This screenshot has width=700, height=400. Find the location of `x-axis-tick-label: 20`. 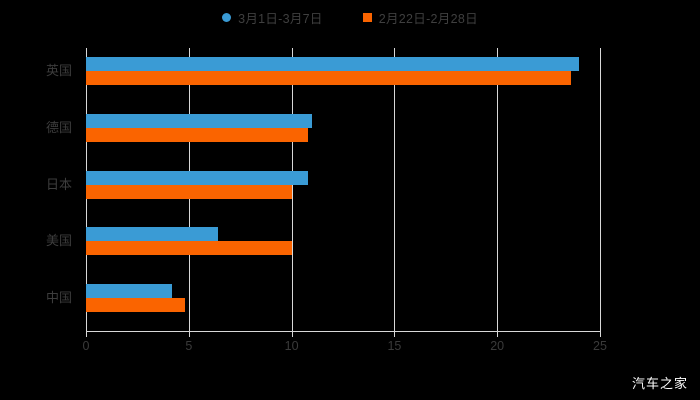

x-axis-tick-label: 20 is located at coordinates (497, 346).